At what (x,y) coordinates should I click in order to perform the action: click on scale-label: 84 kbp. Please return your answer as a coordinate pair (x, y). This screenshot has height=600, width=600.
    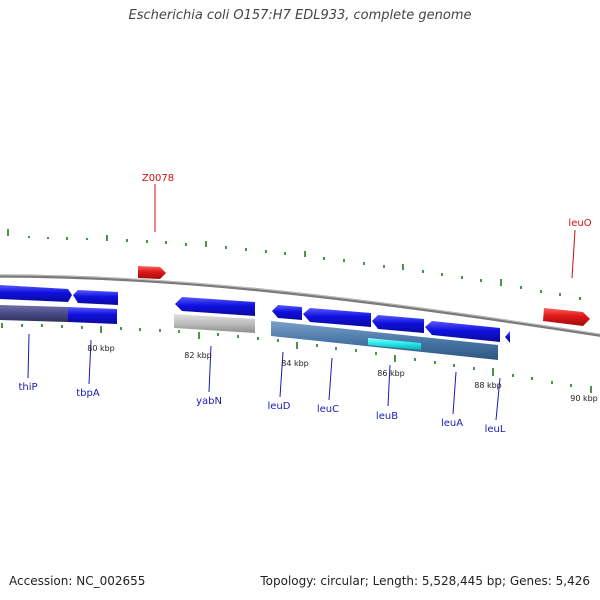
    Looking at the image, I should click on (295, 363).